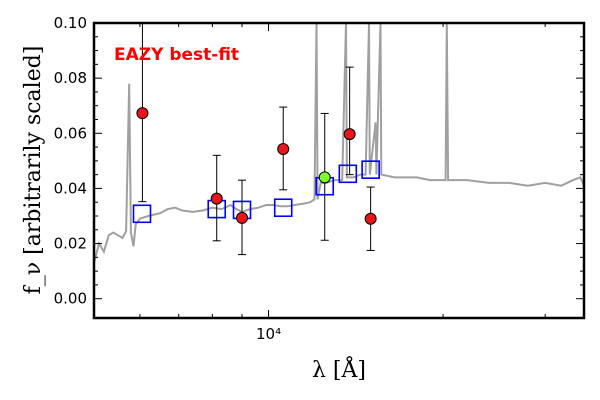 This screenshot has height=400, width=600. Describe the element at coordinates (268, 334) in the screenshot. I see `x-tick-label: 10⁴` at that location.